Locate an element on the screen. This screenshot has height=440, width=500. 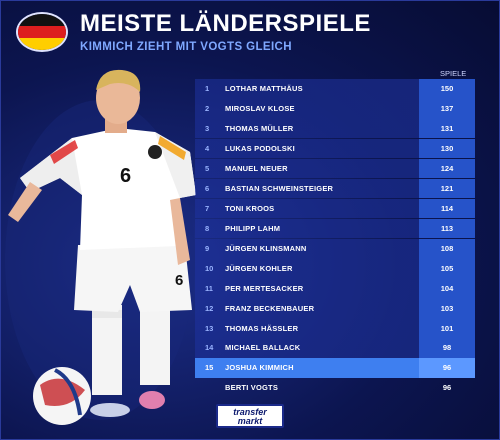
table-row: 1 LOTHAR MATTHÄUS 150 is located at coordinates (335, 89).